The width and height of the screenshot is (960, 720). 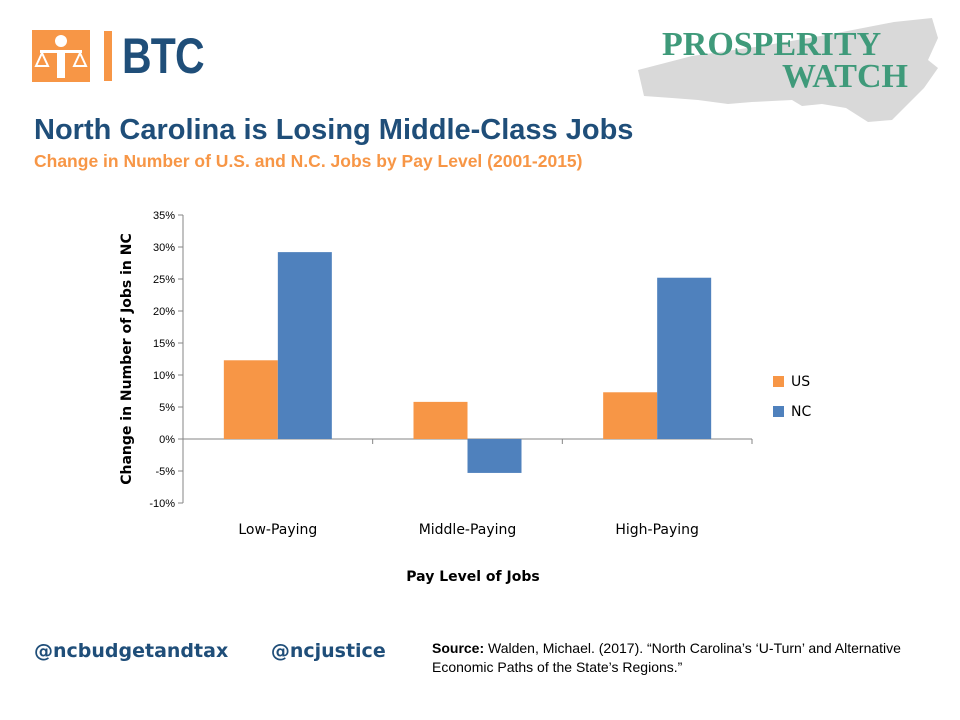 I want to click on social-handles: @ncbudgetandtax @ncjustice, so click(x=228, y=651).